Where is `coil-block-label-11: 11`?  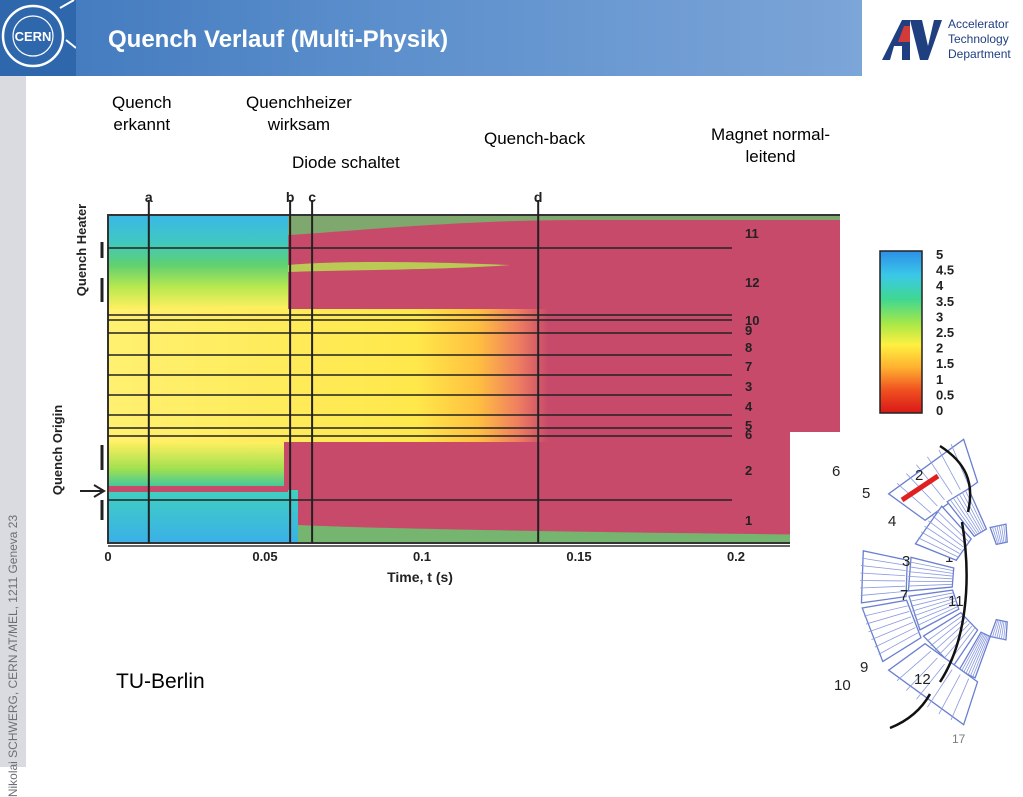 coil-block-label-11: 11 is located at coordinates (956, 601).